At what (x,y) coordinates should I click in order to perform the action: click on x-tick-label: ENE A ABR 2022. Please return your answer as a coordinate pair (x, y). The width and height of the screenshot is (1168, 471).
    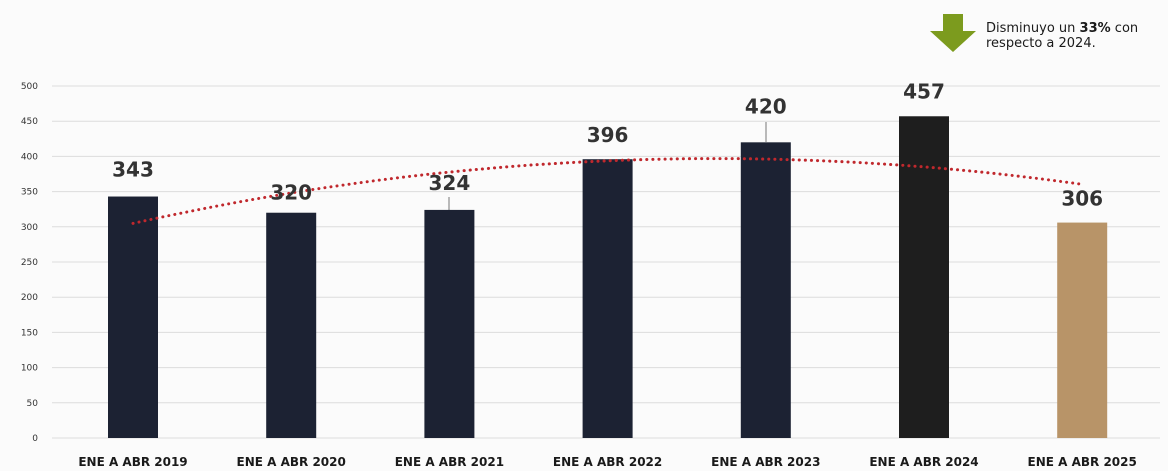
    Looking at the image, I should click on (607, 462).